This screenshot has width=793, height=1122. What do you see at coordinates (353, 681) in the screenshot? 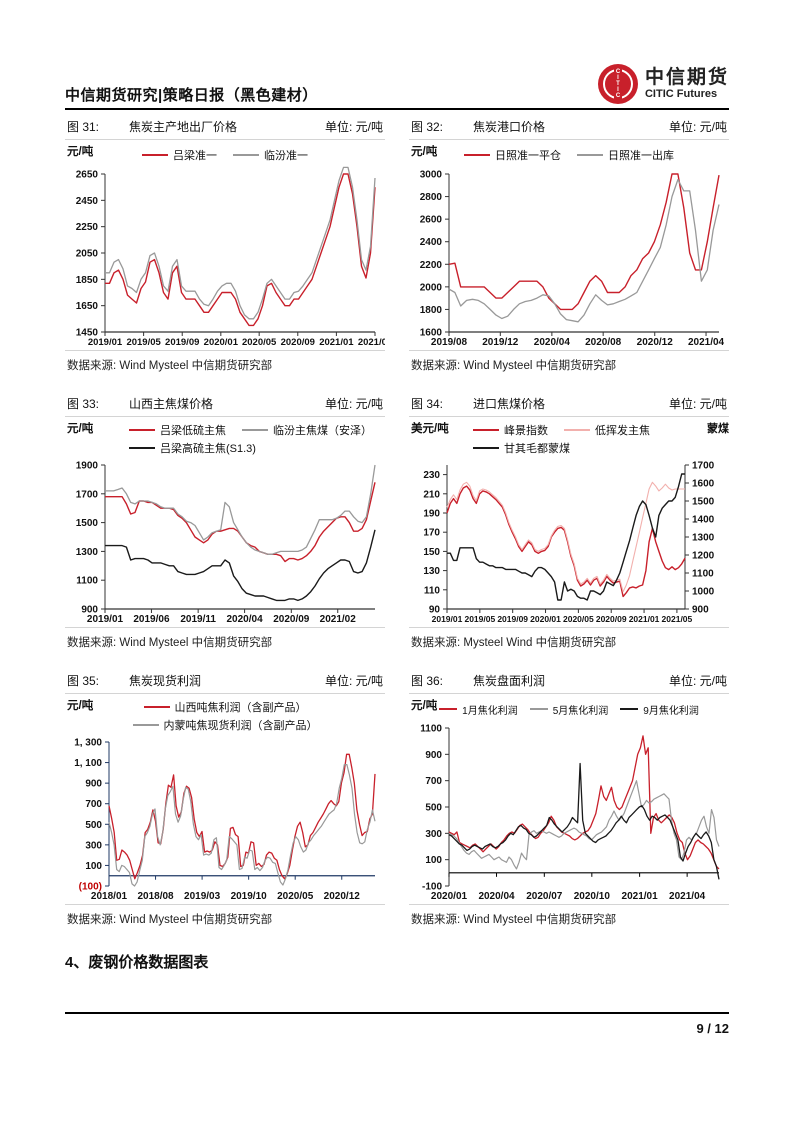
I see `figure-unit: 单位: 元/吨` at bounding box center [353, 681].